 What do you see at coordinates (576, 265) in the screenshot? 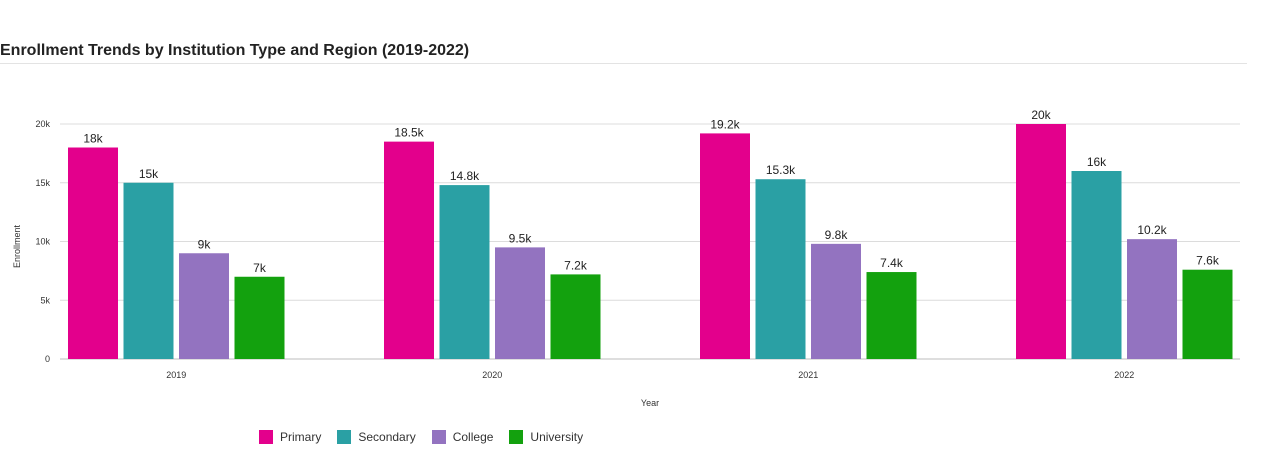
I see `data-label: 7.2k` at bounding box center [576, 265].